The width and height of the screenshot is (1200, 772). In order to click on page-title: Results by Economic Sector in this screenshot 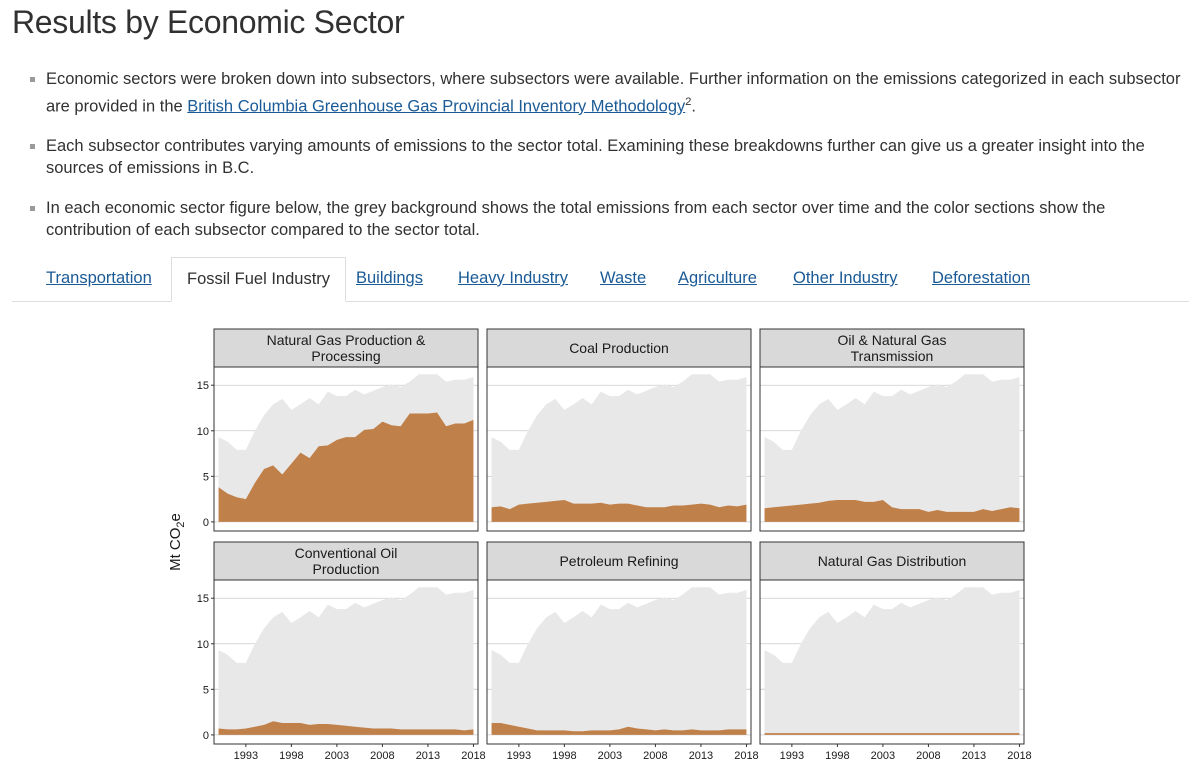, I will do `click(208, 22)`.